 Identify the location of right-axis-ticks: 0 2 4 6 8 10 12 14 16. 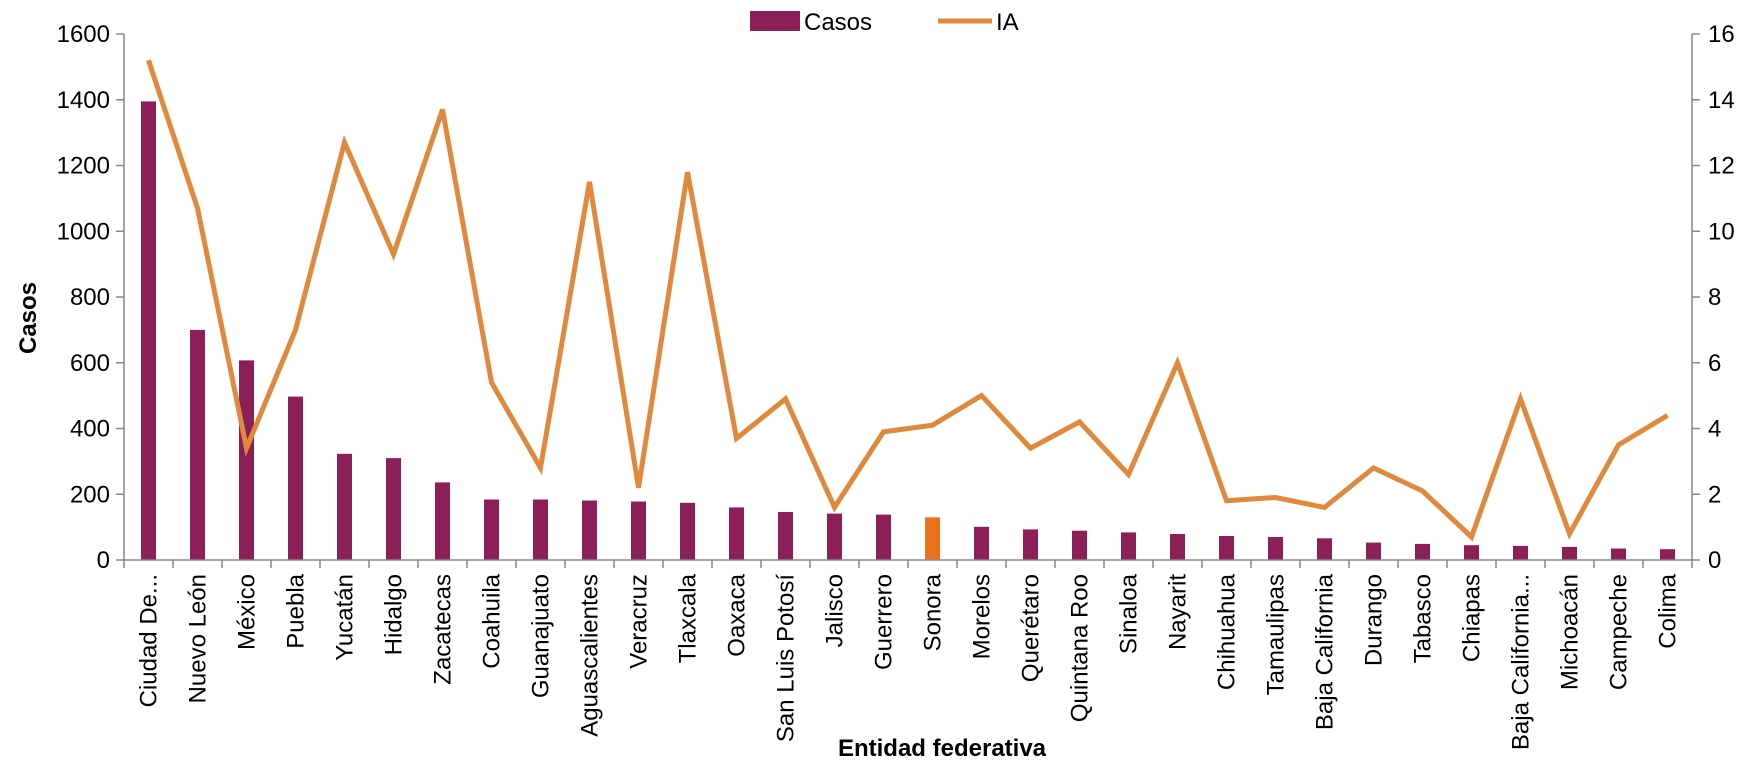
(1713, 297).